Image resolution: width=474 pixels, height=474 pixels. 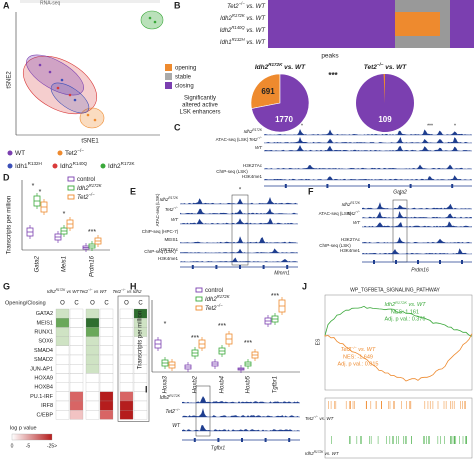 I want to click on label-part: control, so click(x=214, y=291).